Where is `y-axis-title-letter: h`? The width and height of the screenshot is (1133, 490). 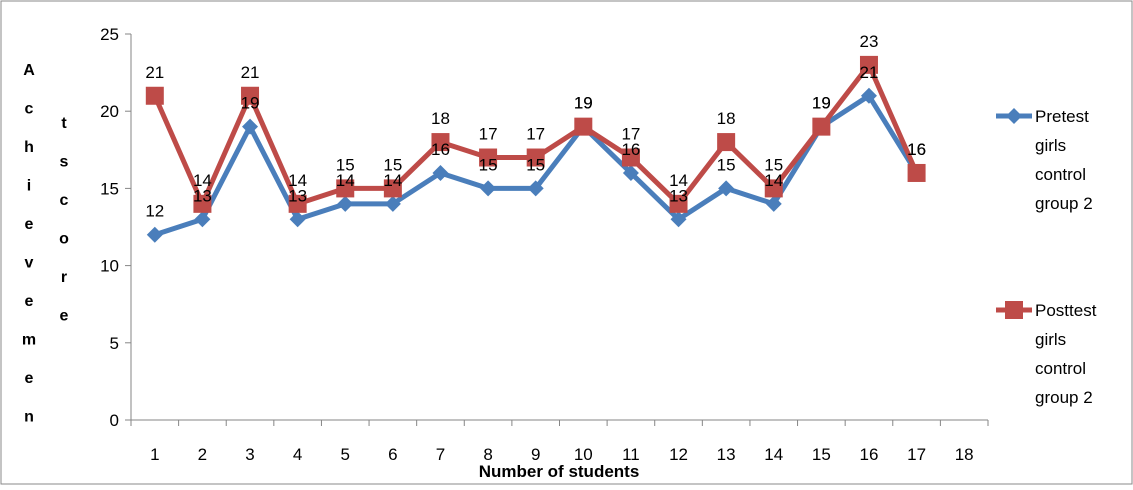 y-axis-title-letter: h is located at coordinates (29, 147).